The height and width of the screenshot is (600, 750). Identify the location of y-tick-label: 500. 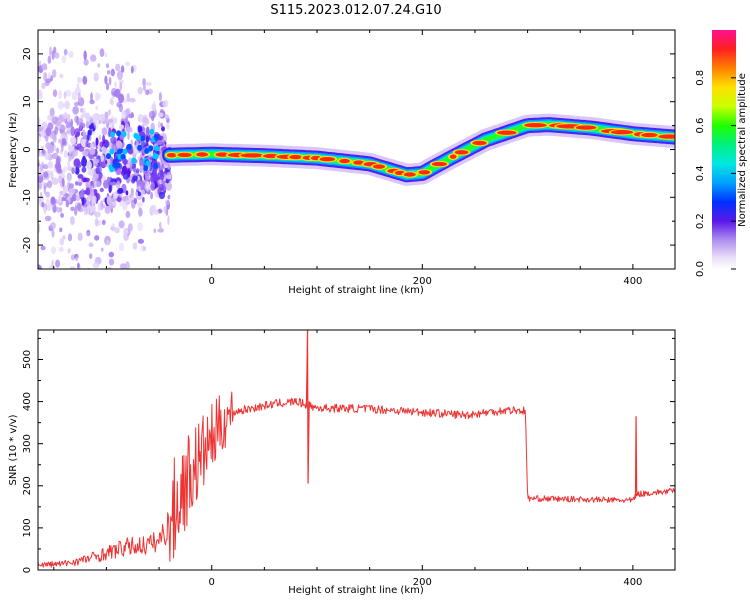
(27, 359).